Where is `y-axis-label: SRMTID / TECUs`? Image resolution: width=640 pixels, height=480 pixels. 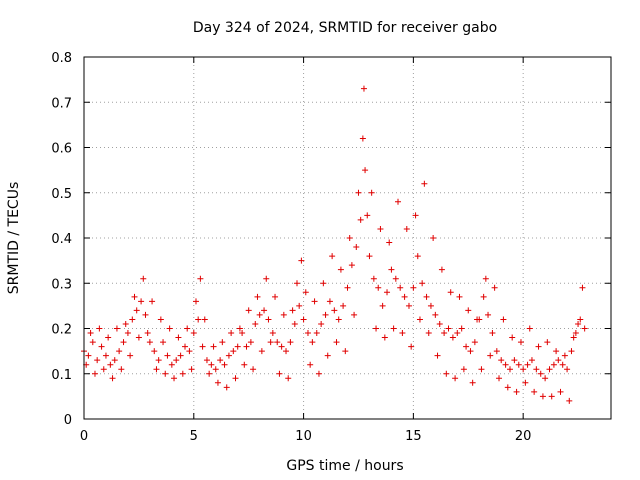
y-axis-label: SRMTID / TECUs is located at coordinates (14, 238).